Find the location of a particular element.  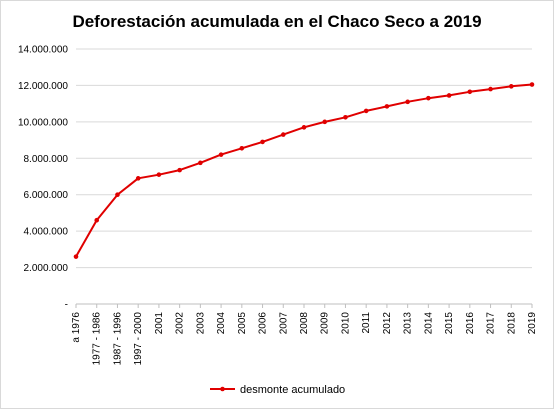

x-tick-label: 1977 - 1986 is located at coordinates (97, 339).